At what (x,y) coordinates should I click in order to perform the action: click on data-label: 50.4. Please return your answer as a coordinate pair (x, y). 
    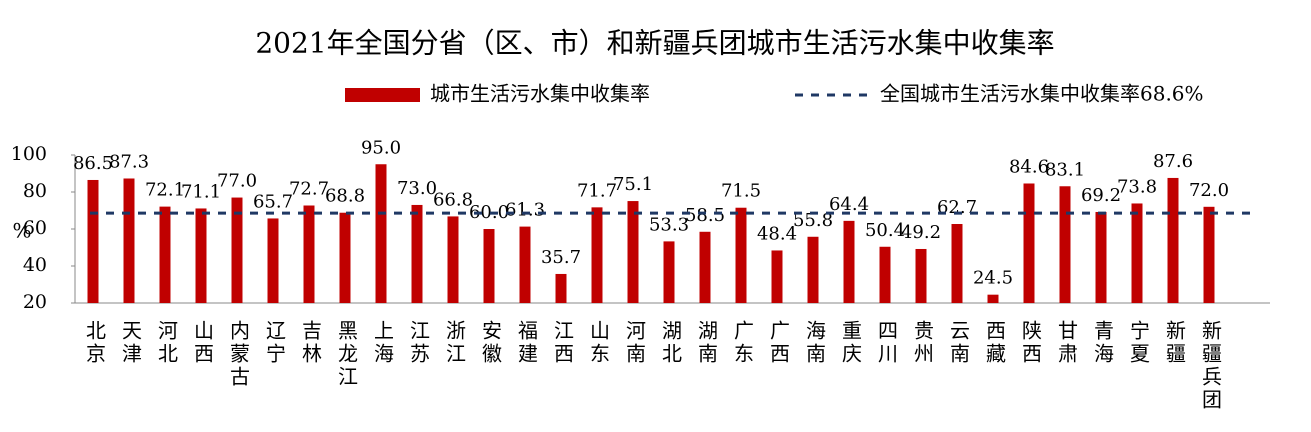
    Looking at the image, I should click on (885, 230).